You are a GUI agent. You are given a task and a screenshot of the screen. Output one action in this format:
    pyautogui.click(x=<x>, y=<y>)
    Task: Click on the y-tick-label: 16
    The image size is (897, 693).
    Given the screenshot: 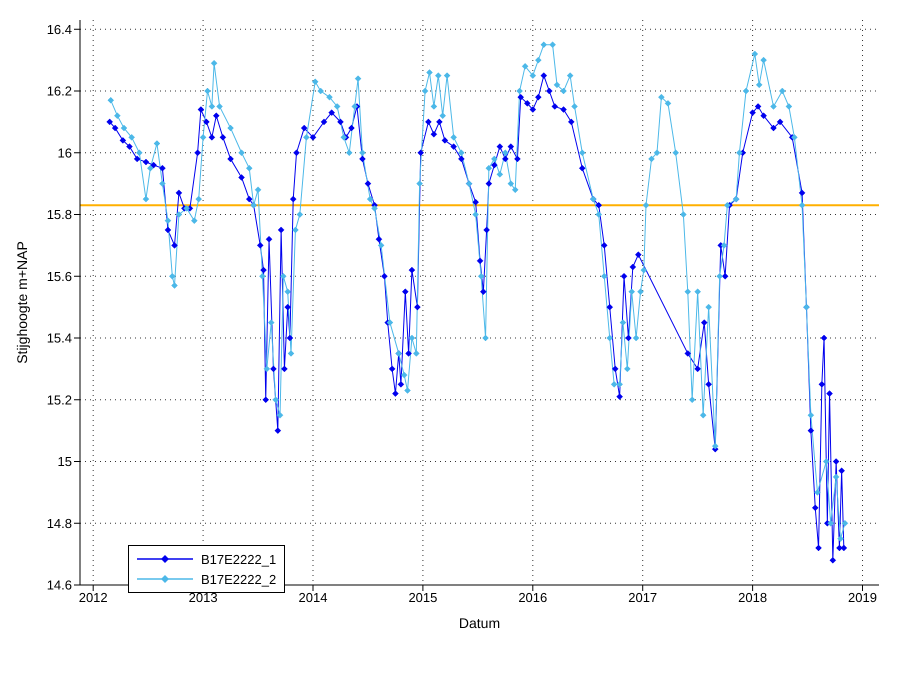 What is the action you would take?
    pyautogui.click(x=65, y=152)
    